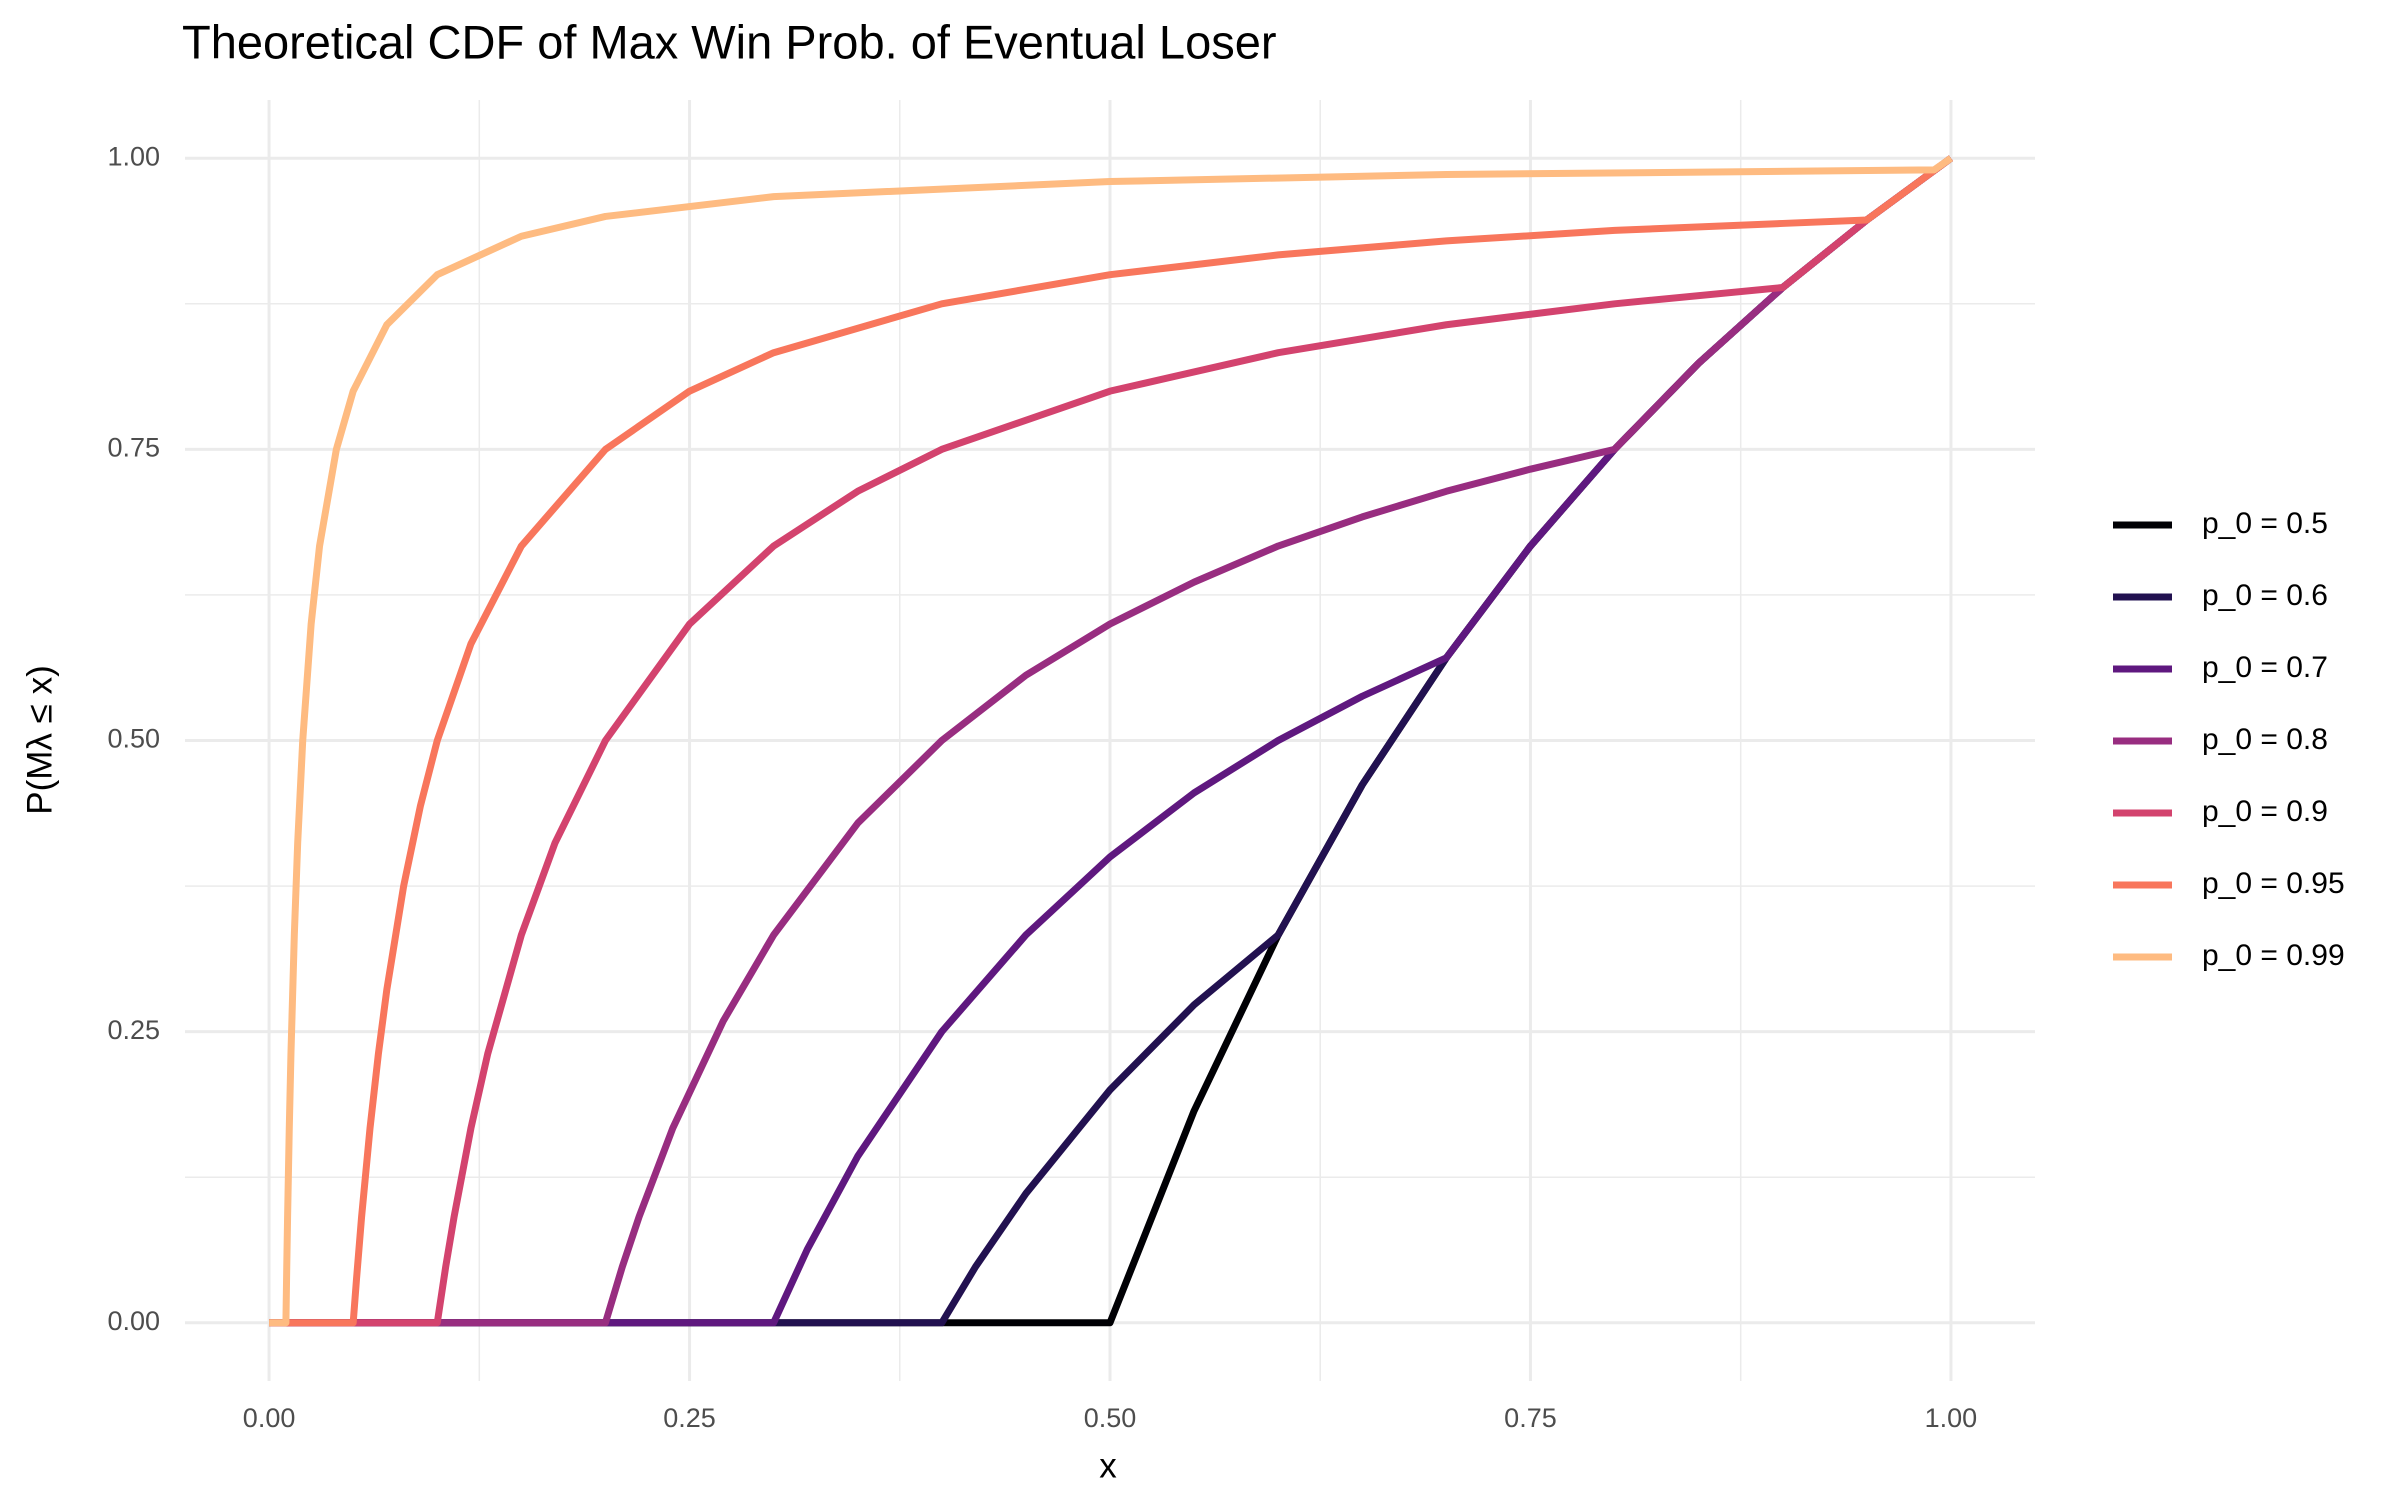 The width and height of the screenshot is (2400, 1500). Describe the element at coordinates (689, 1418) in the screenshot. I see `x-tick-label: 0.25` at that location.